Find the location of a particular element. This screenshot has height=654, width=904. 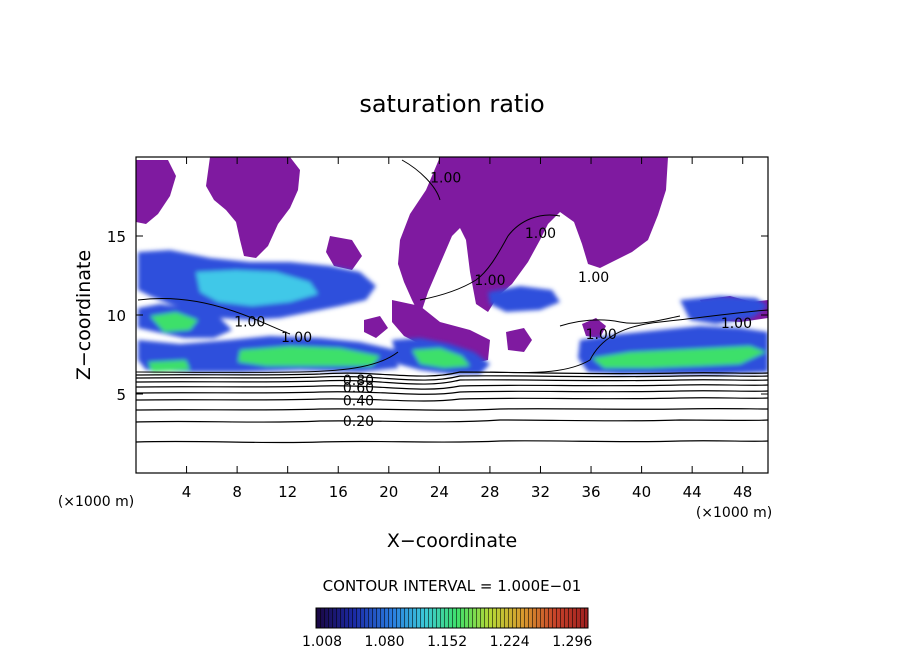

colorbar-tick-label: 1.008 is located at coordinates (322, 642).